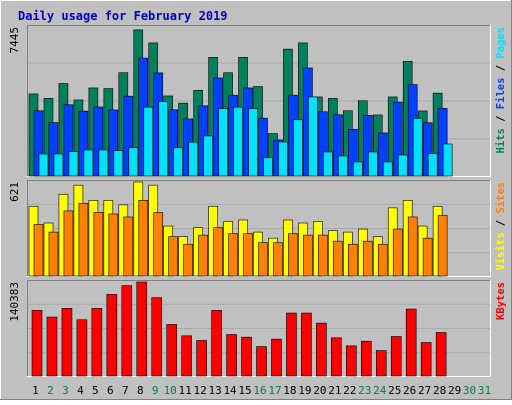  What do you see at coordinates (501, 198) in the screenshot?
I see `legend-entry-sites: Sites` at bounding box center [501, 198].